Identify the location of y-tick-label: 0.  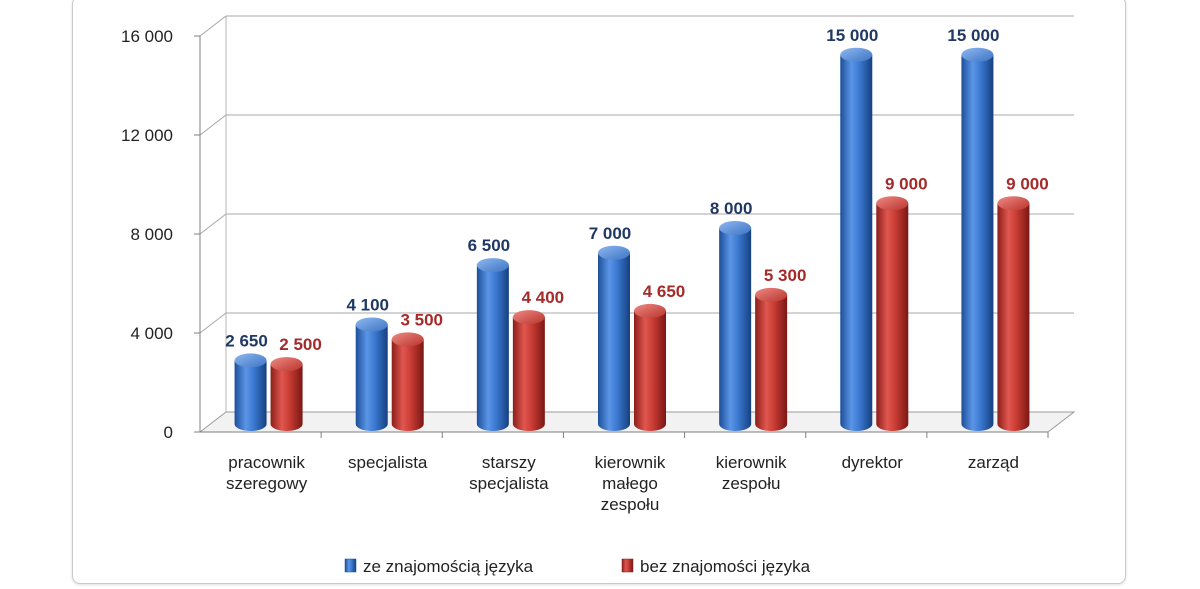
(168, 432).